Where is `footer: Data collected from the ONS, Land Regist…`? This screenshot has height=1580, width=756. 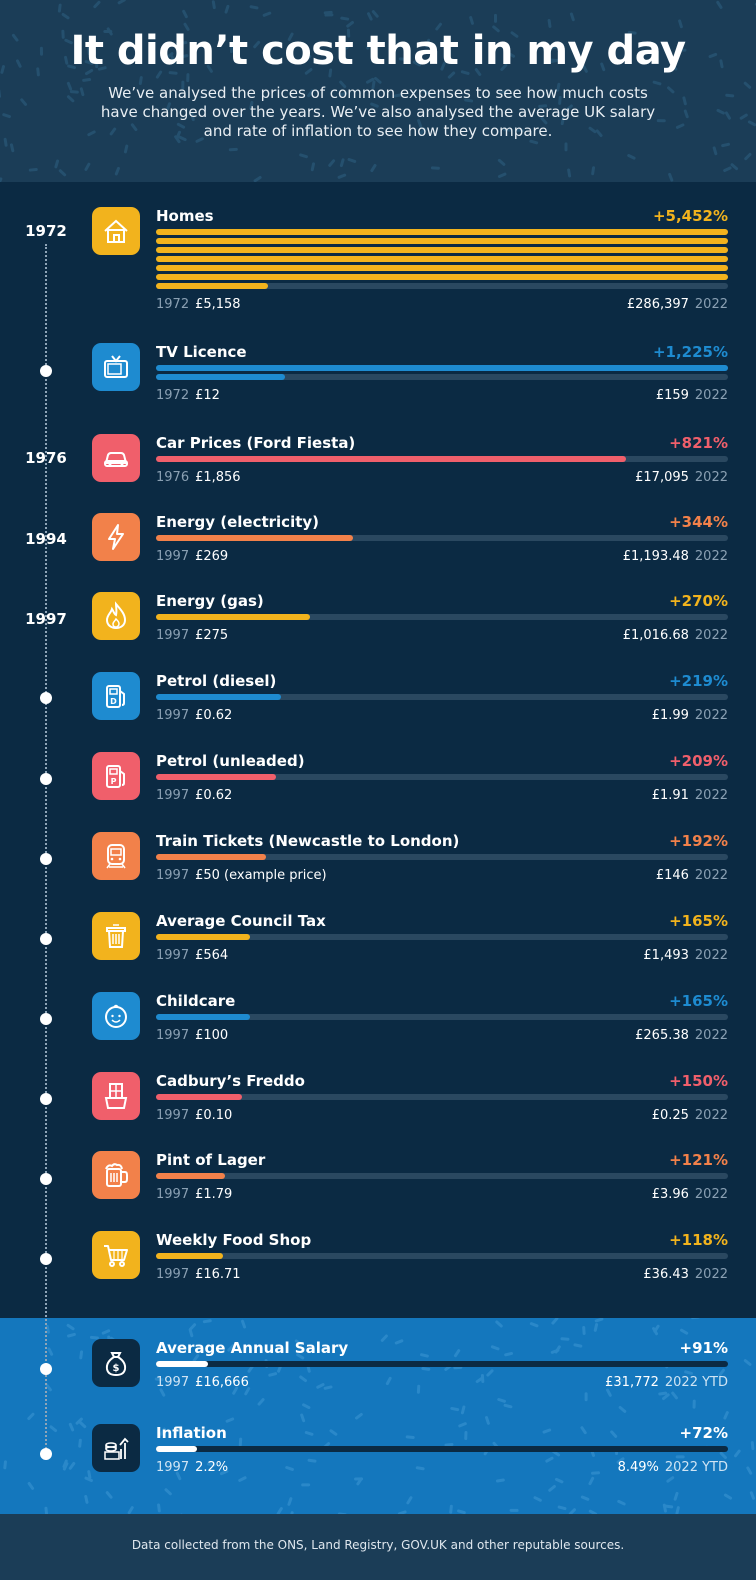
footer: Data collected from the ONS, Land Regist… is located at coordinates (378, 1547).